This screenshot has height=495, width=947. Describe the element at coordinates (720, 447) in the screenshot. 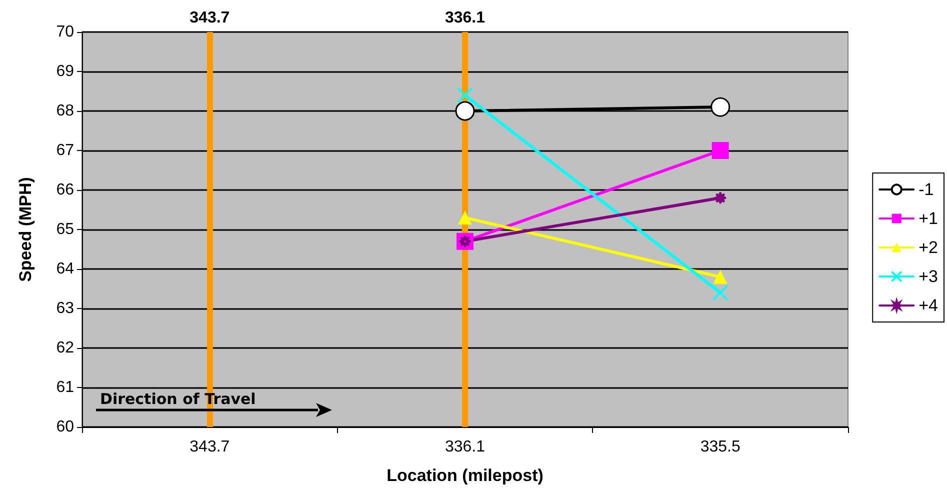

I see `x-tick-label: 335.5` at that location.